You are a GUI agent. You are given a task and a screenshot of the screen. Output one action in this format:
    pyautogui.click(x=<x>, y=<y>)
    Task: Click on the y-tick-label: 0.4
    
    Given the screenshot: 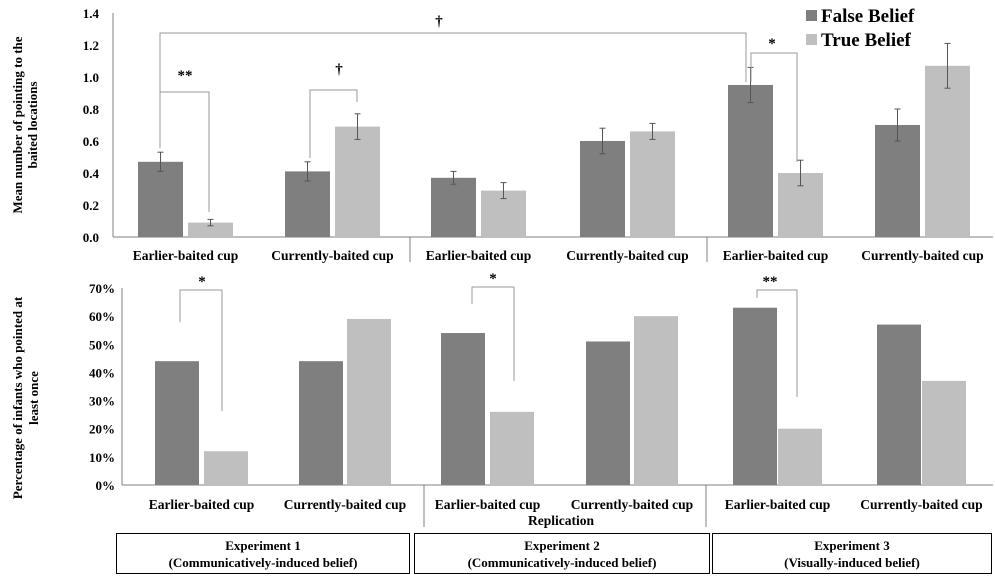 What is the action you would take?
    pyautogui.click(x=91, y=173)
    